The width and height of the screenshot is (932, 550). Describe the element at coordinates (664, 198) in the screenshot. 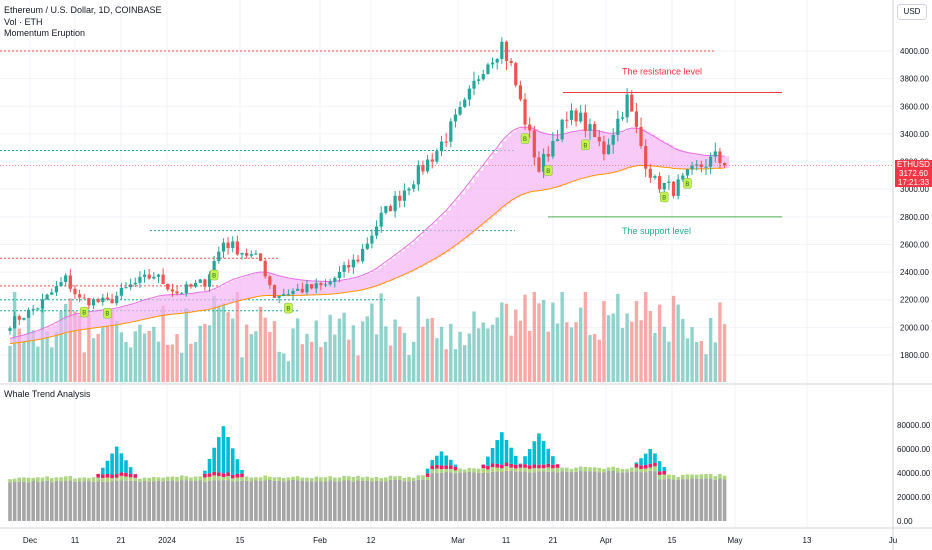

I see `buy-signal-text: B` at that location.